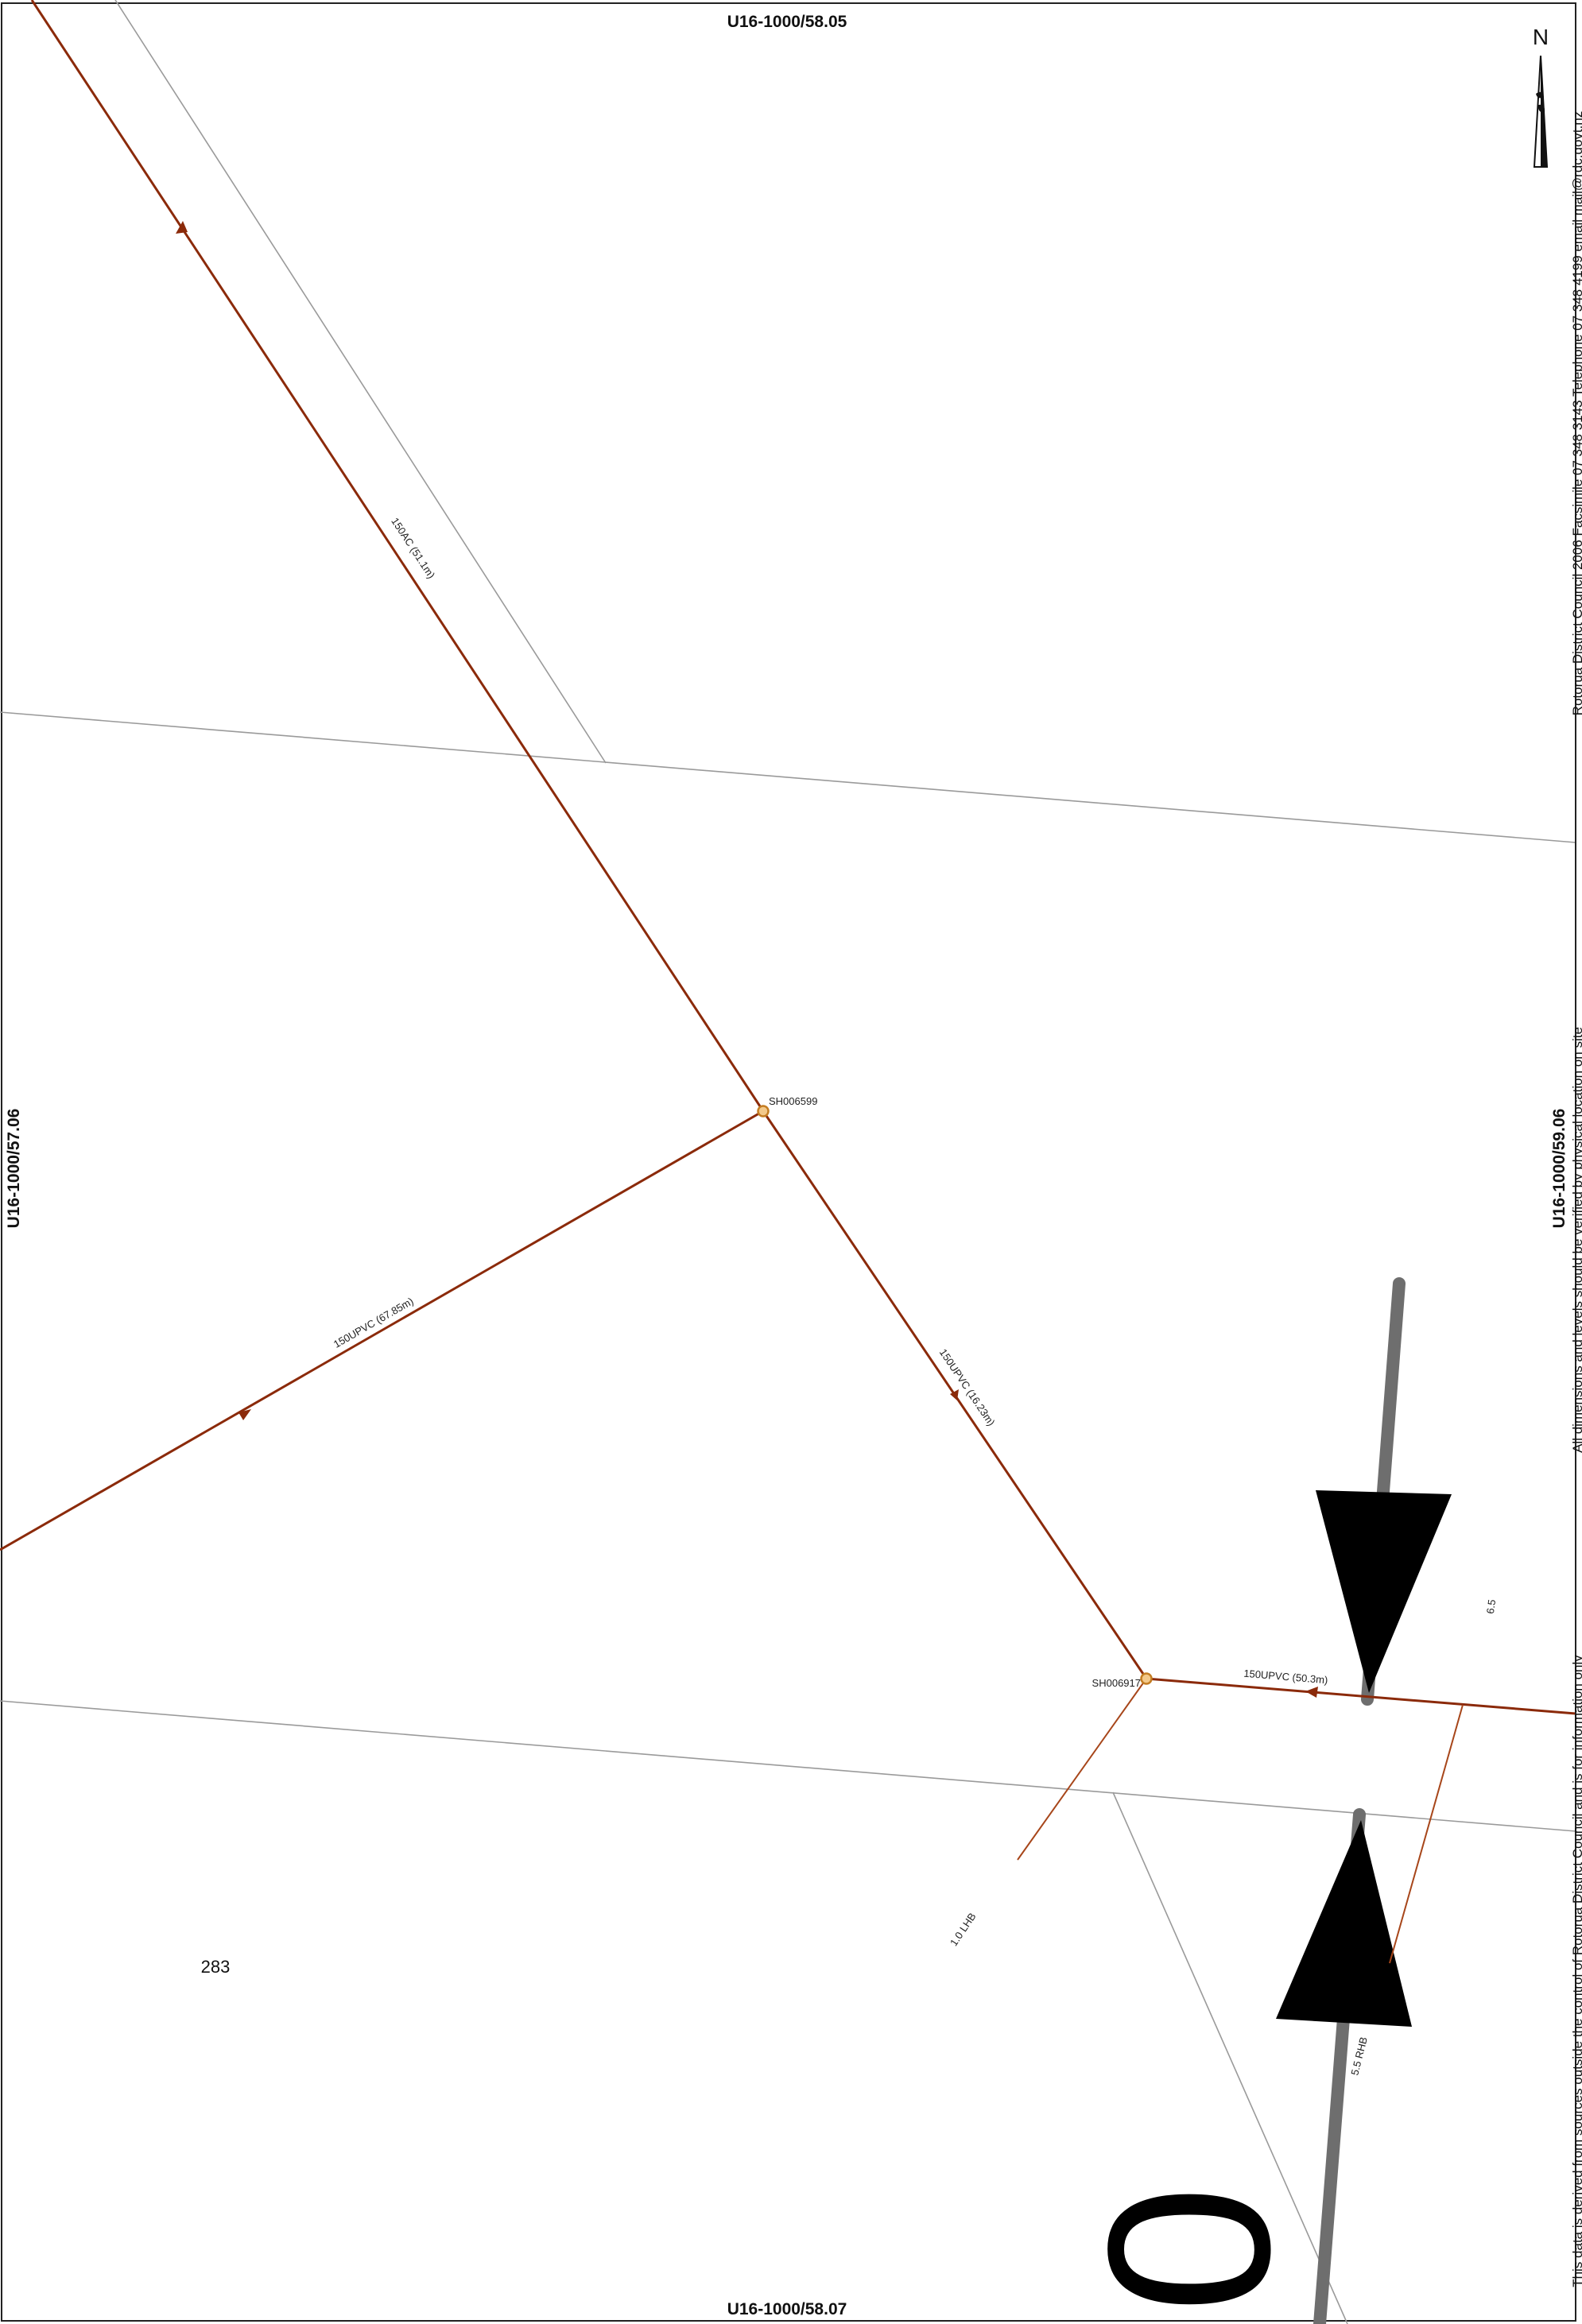 The width and height of the screenshot is (1582, 2324). What do you see at coordinates (1559, 1169) in the screenshot?
I see `sheet-ref-right: U16-1000/59.06` at bounding box center [1559, 1169].